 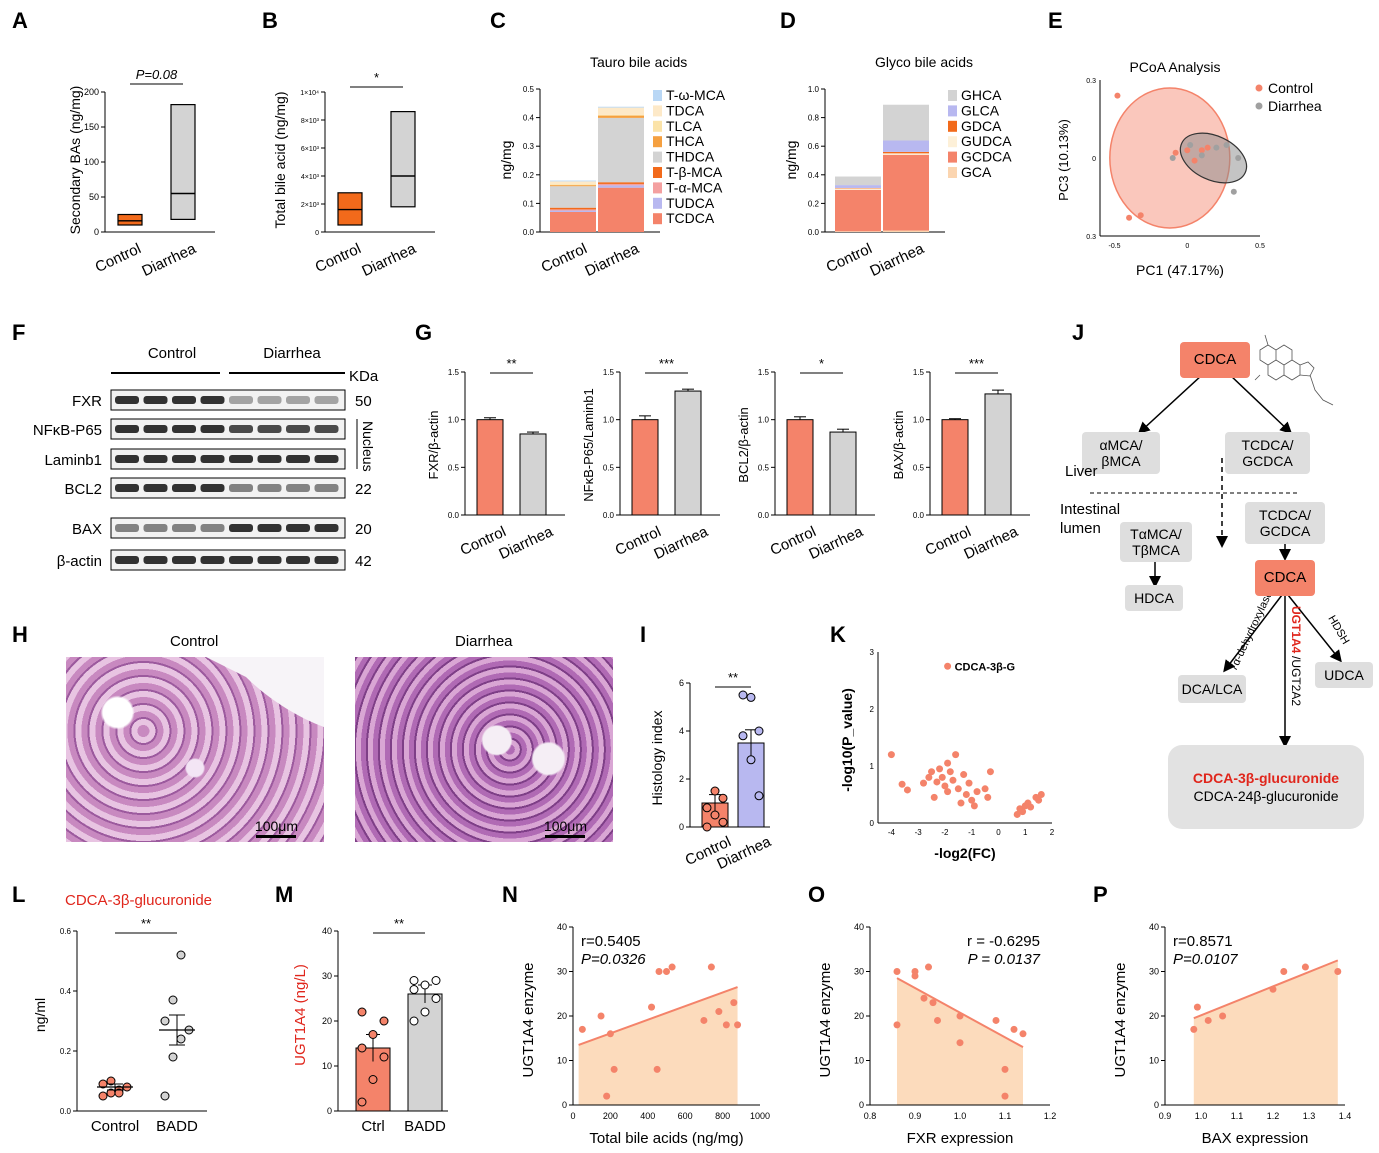 What do you see at coordinates (573, 181) in the screenshot?
I see `svgC-bar-t-ω-mca-0` at bounding box center [573, 181].